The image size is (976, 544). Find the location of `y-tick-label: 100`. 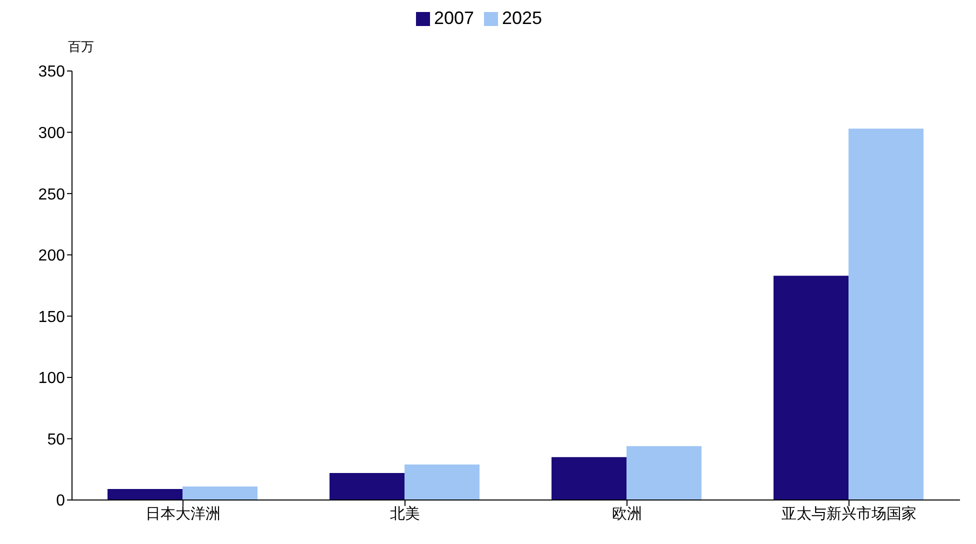

y-tick-label: 100 is located at coordinates (52, 379).